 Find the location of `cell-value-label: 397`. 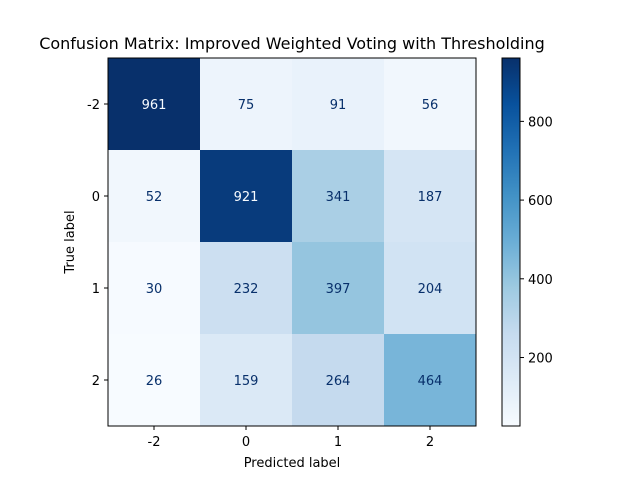

cell-value-label: 397 is located at coordinates (338, 289).